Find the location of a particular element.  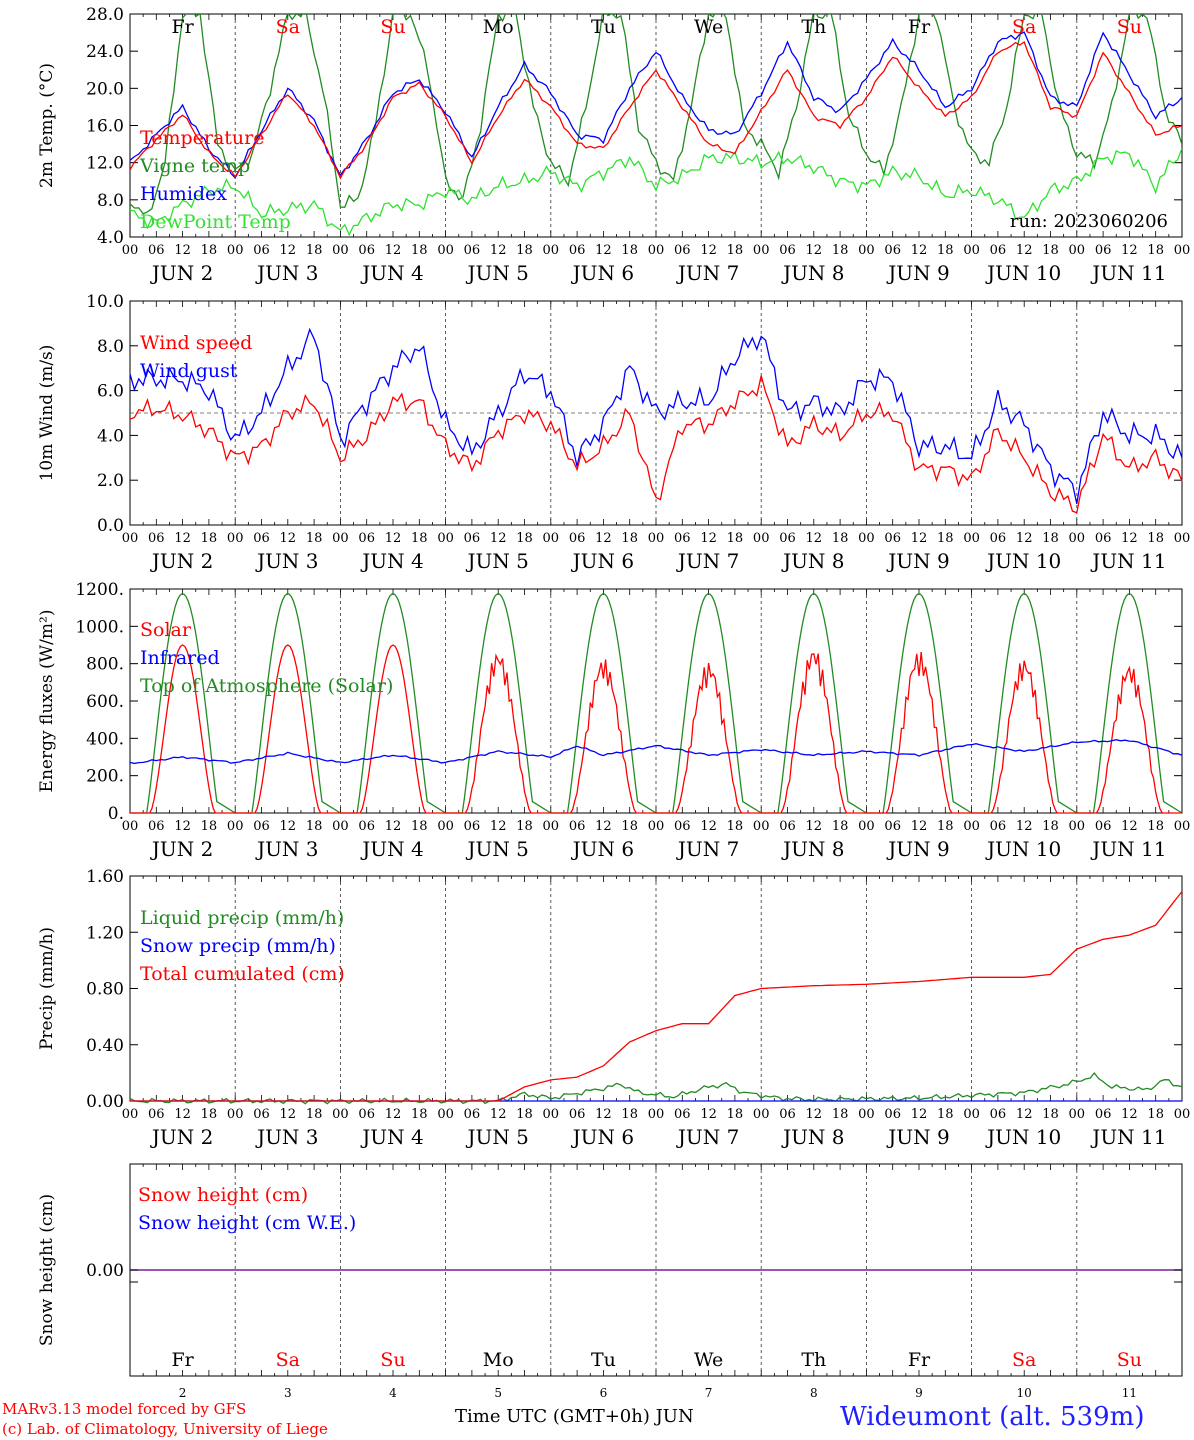

y-tick-label: 20.0 is located at coordinates (105, 89).